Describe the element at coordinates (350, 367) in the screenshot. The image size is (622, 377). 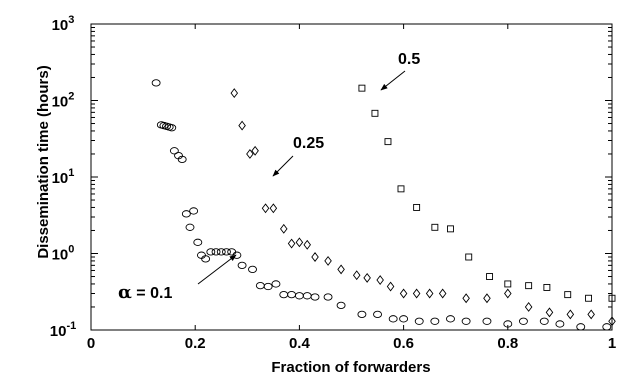
I see `x-axis-title: Fraction of forwarders` at that location.